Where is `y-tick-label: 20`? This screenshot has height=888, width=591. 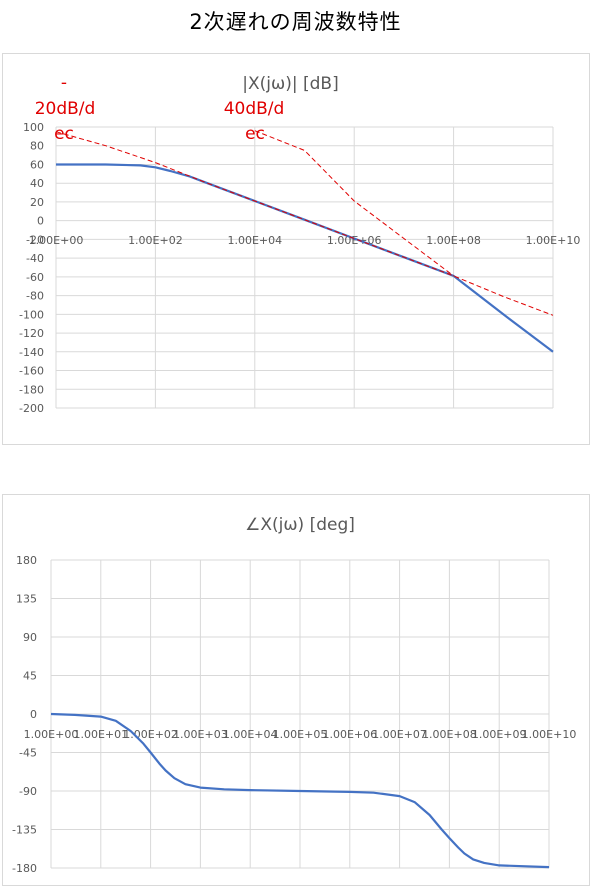 y-tick-label: 20 is located at coordinates (37, 202).